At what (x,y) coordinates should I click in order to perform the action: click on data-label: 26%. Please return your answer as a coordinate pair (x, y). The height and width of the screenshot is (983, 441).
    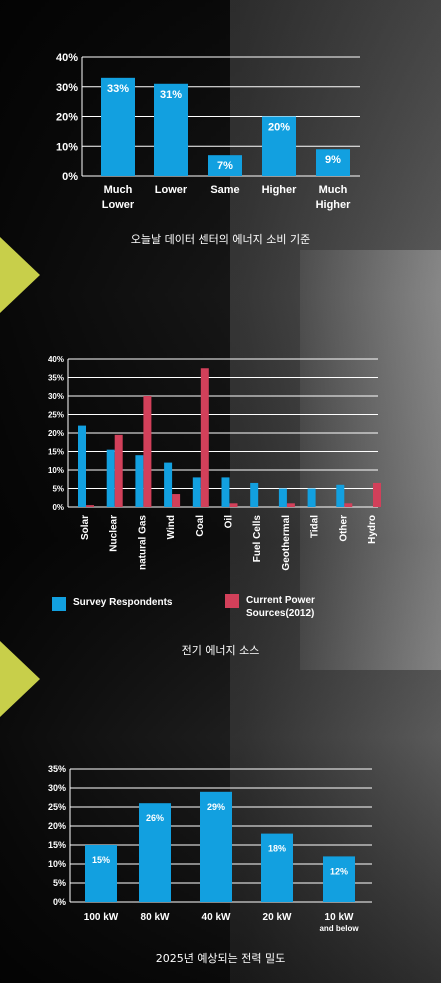
    Looking at the image, I should click on (155, 818).